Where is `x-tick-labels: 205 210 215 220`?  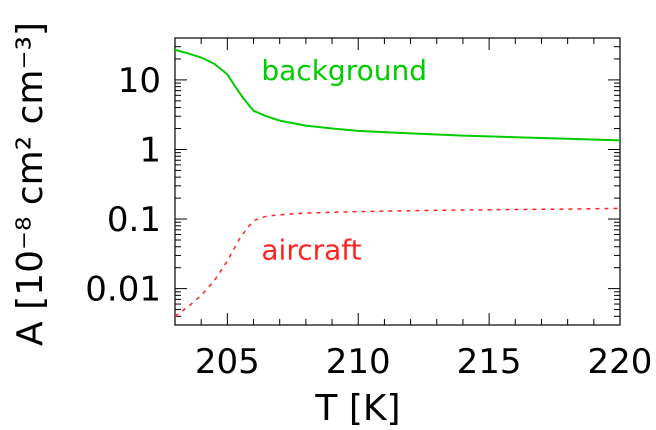 x-tick-labels: 205 210 215 220 is located at coordinates (424, 362).